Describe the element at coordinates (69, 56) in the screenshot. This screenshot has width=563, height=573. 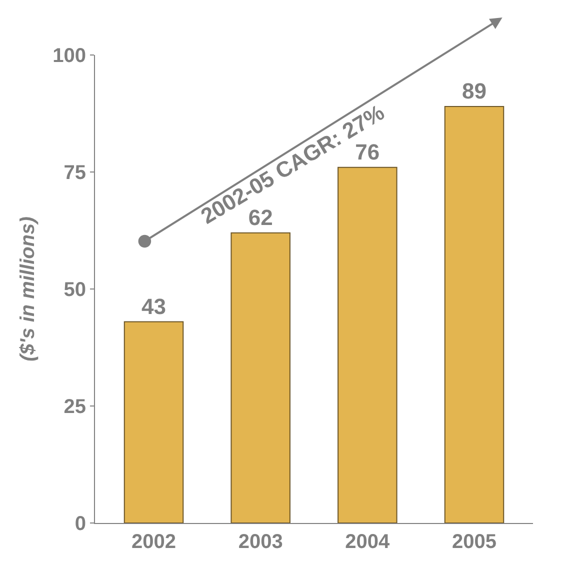
I see `y-tick-label: 100` at that location.